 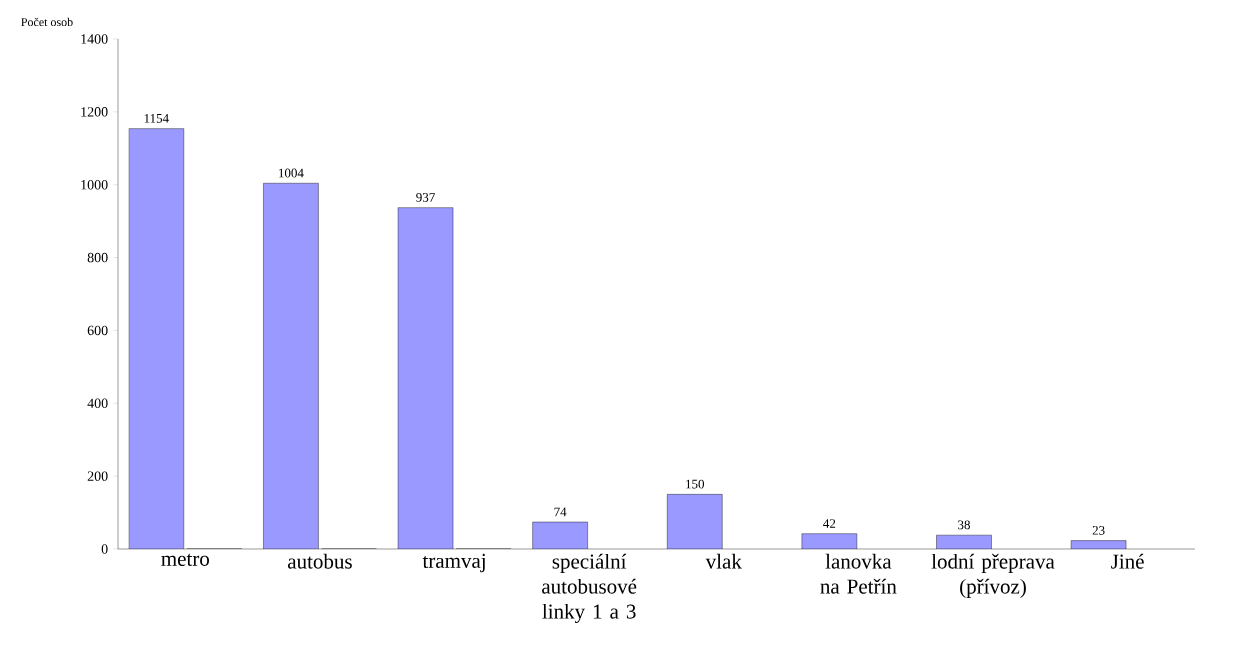 What do you see at coordinates (97, 476) in the screenshot?
I see `y-tick-label: 200` at bounding box center [97, 476].